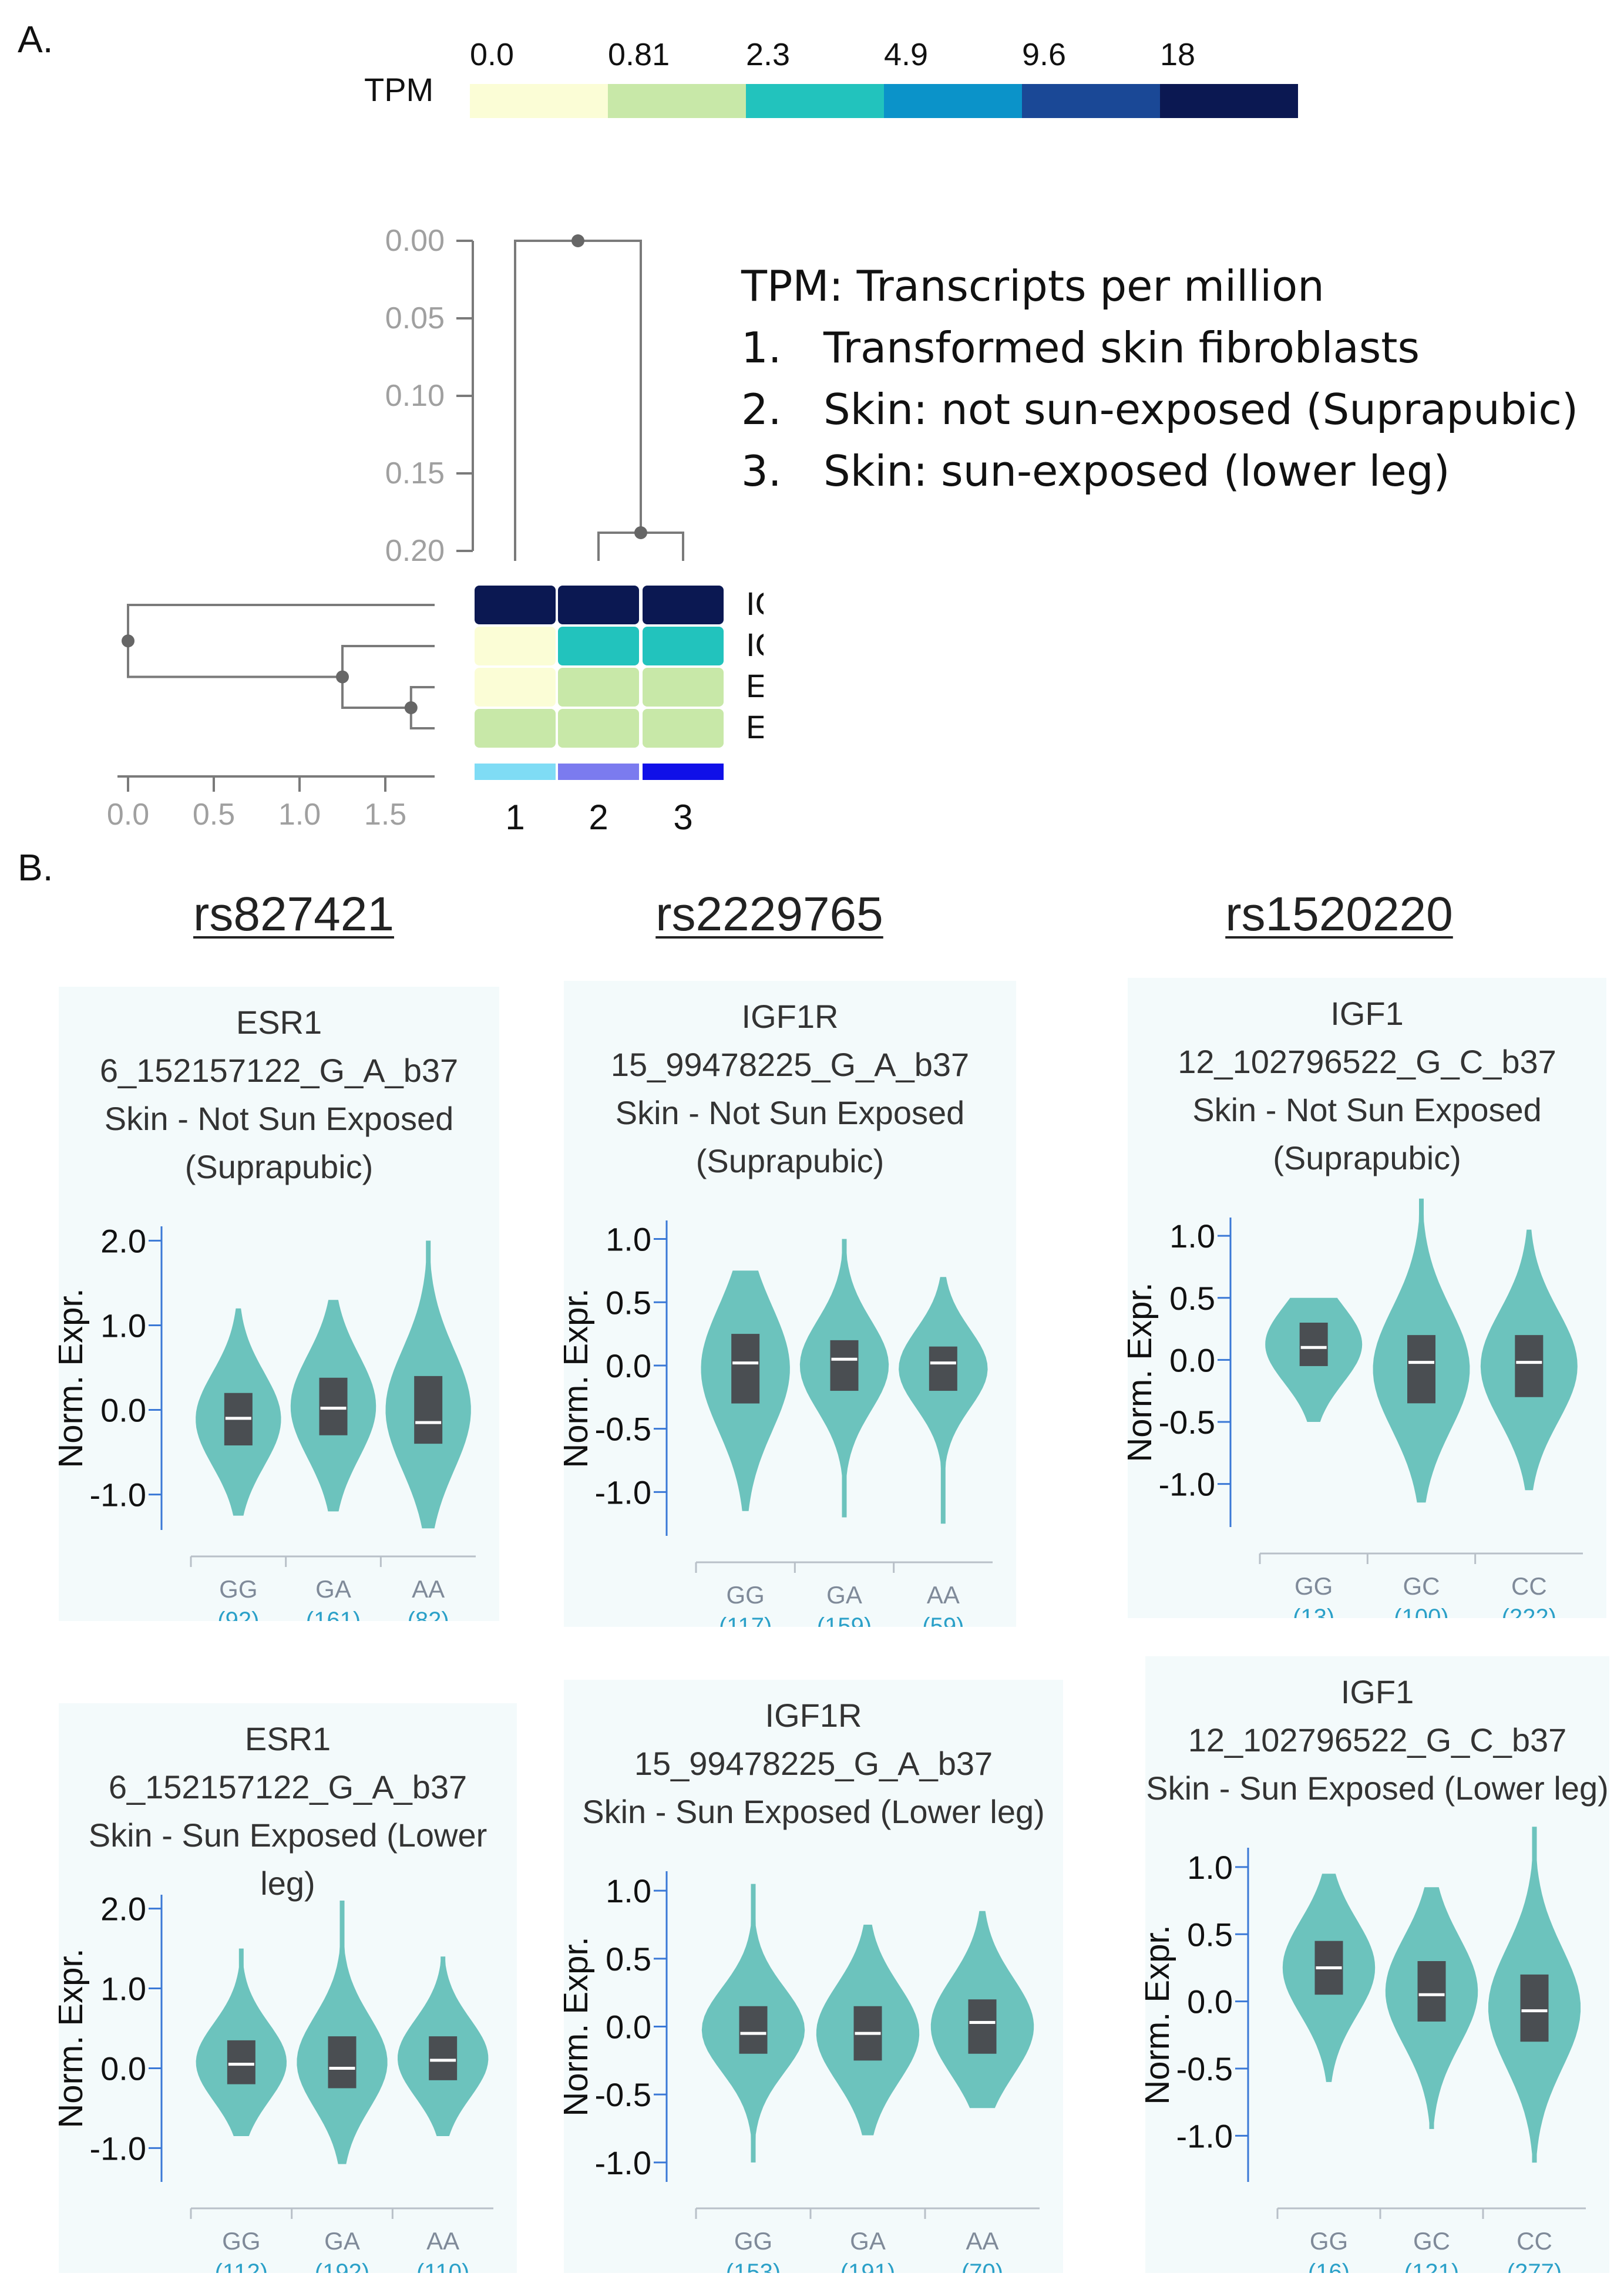 The height and width of the screenshot is (2280, 1624). I want to click on column-dendrogram-branch, so click(578, 400).